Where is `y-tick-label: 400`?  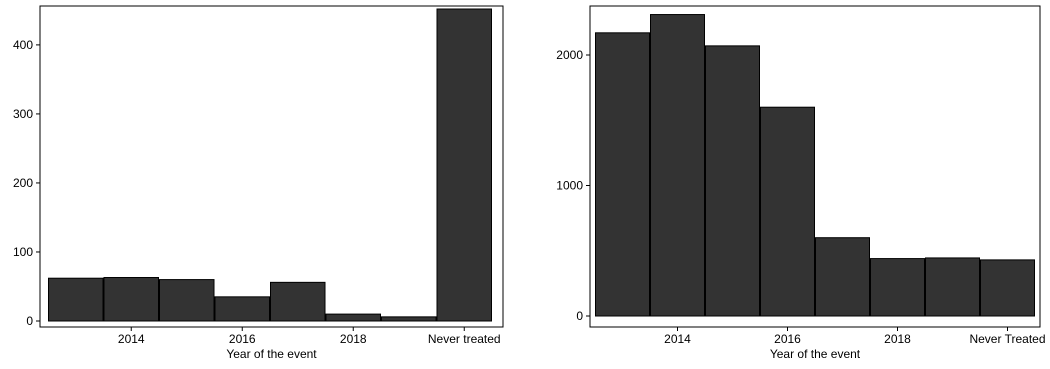
y-tick-label: 400 is located at coordinates (23, 45).